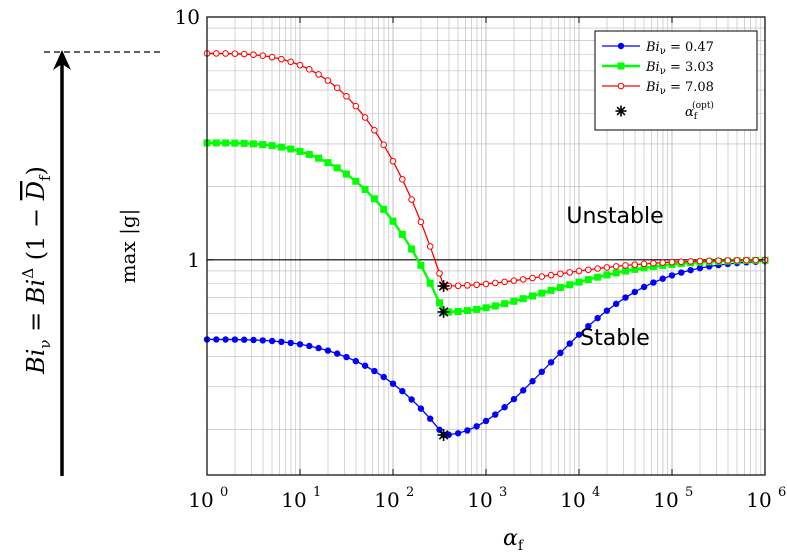 The image size is (787, 554). What do you see at coordinates (621, 111) in the screenshot?
I see `legend-marker-optimum` at bounding box center [621, 111].